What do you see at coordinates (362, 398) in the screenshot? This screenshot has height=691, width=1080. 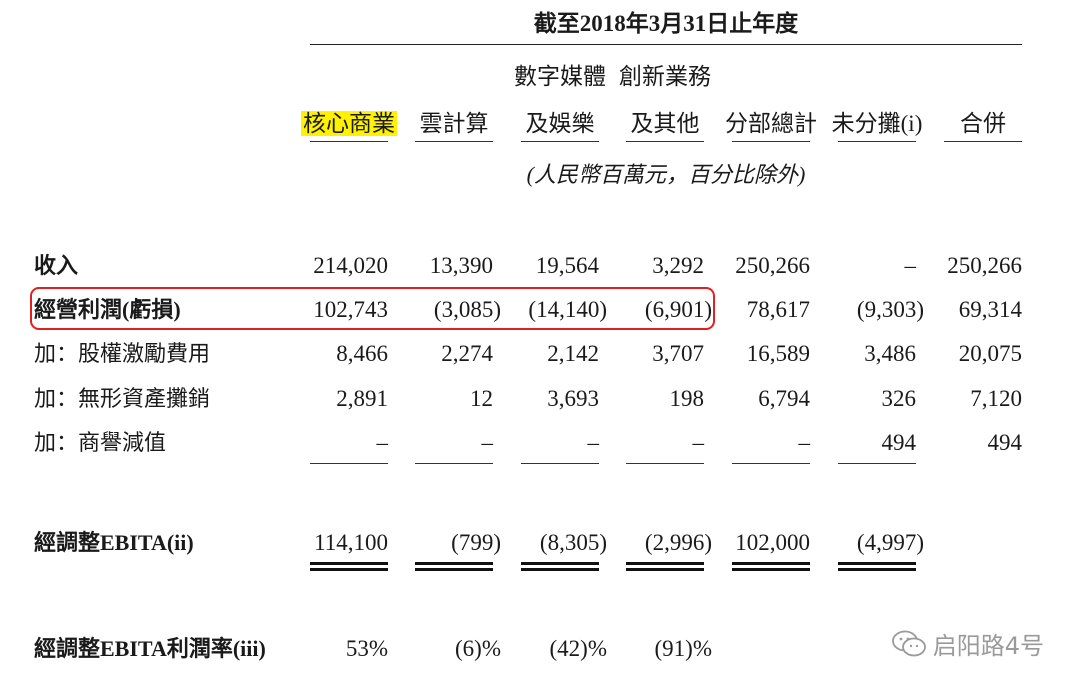 I see `table-cell: 2,891` at bounding box center [362, 398].